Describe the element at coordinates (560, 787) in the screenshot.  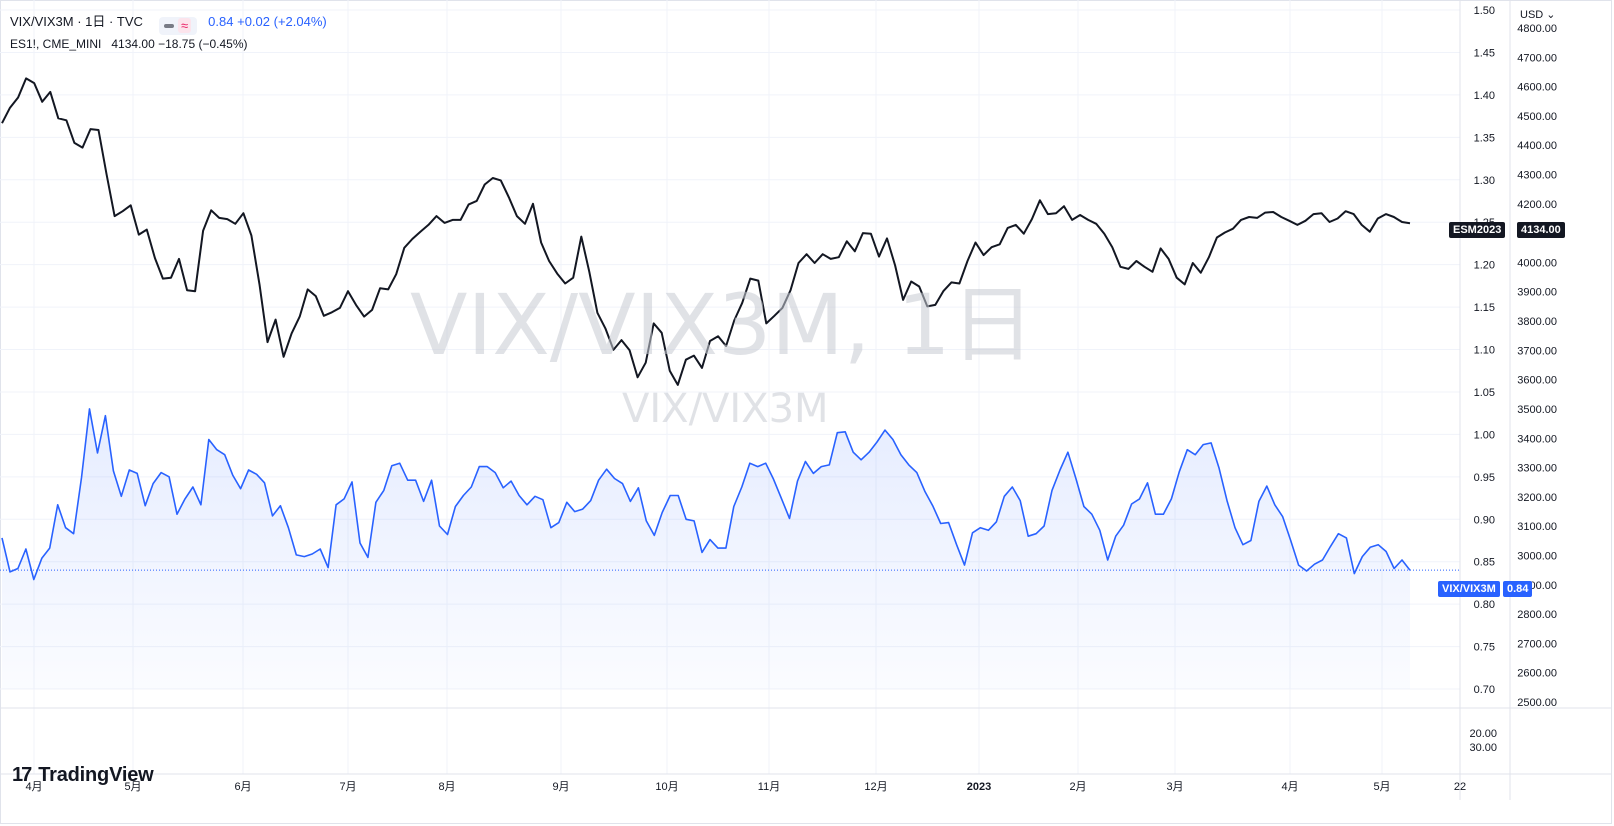
I see `time-axis-label: 9月` at that location.